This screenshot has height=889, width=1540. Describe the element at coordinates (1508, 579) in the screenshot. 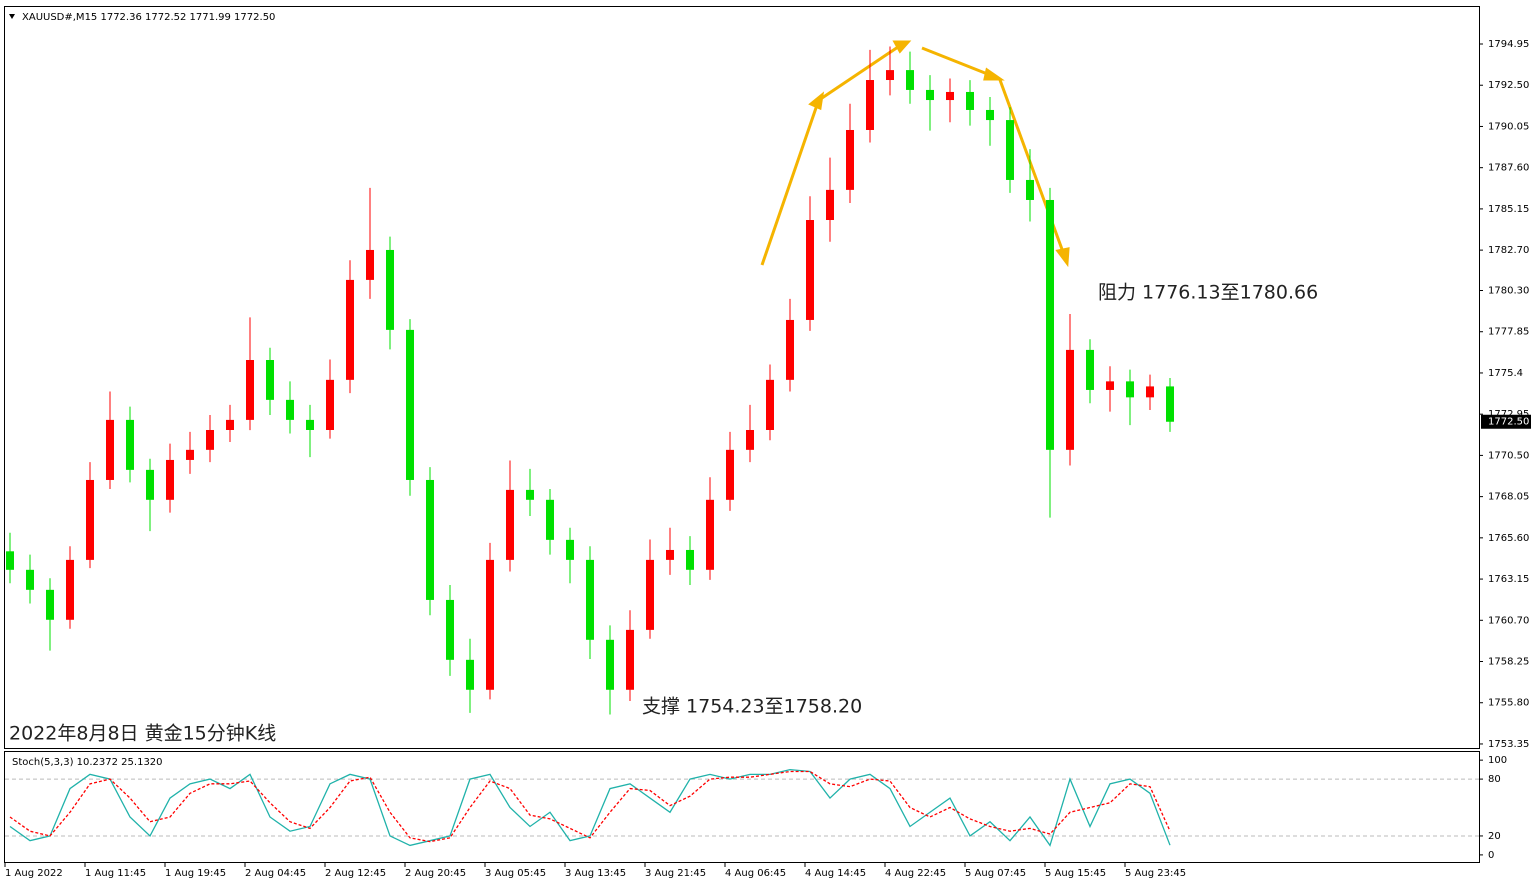

I see `y-tick-label: 1763.15` at that location.